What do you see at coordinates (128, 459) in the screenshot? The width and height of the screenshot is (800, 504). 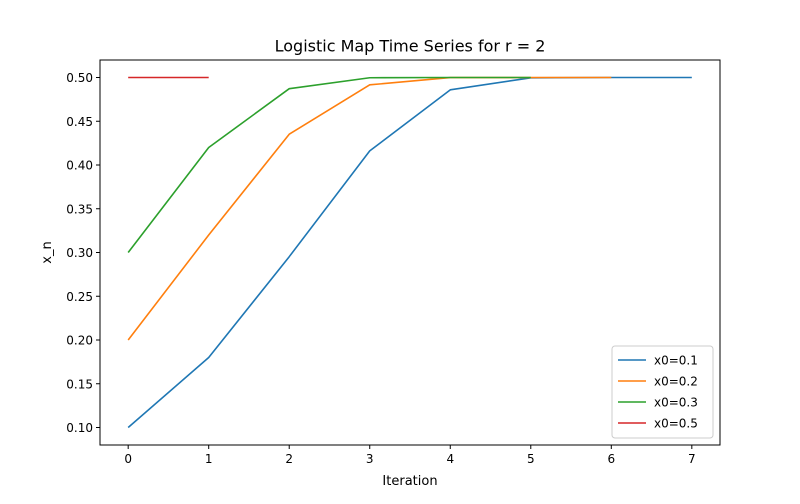 I see `x-tick-label: 0` at bounding box center [128, 459].